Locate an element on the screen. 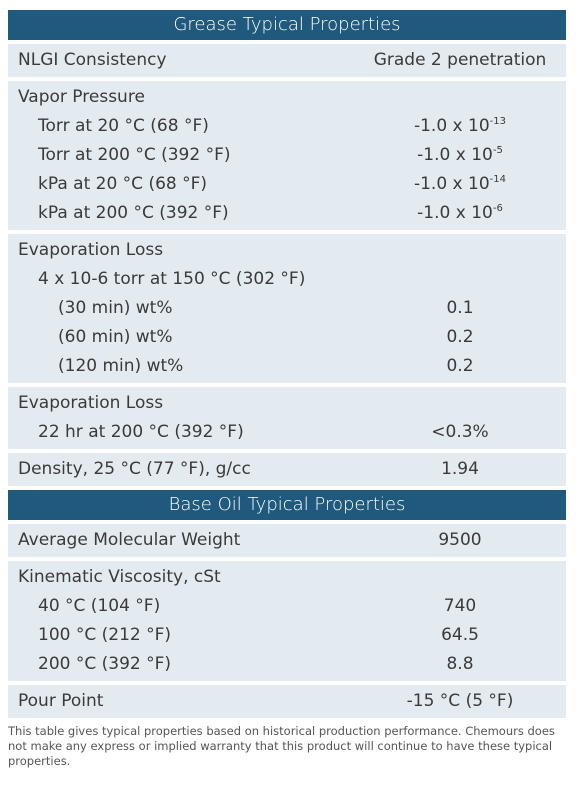 The image size is (576, 785). row-value: 9500 is located at coordinates (460, 540).